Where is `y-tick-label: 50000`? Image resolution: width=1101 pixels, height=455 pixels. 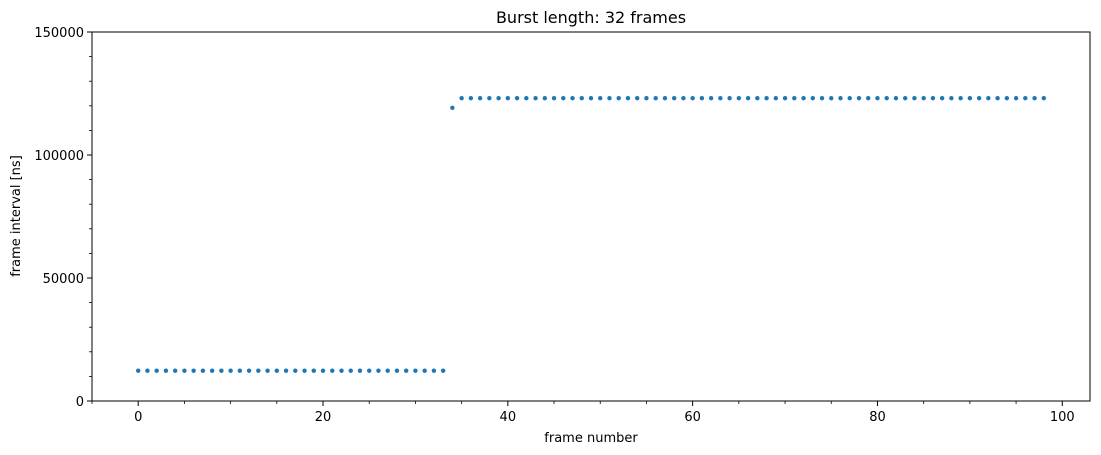
y-tick-label: 50000 is located at coordinates (63, 279).